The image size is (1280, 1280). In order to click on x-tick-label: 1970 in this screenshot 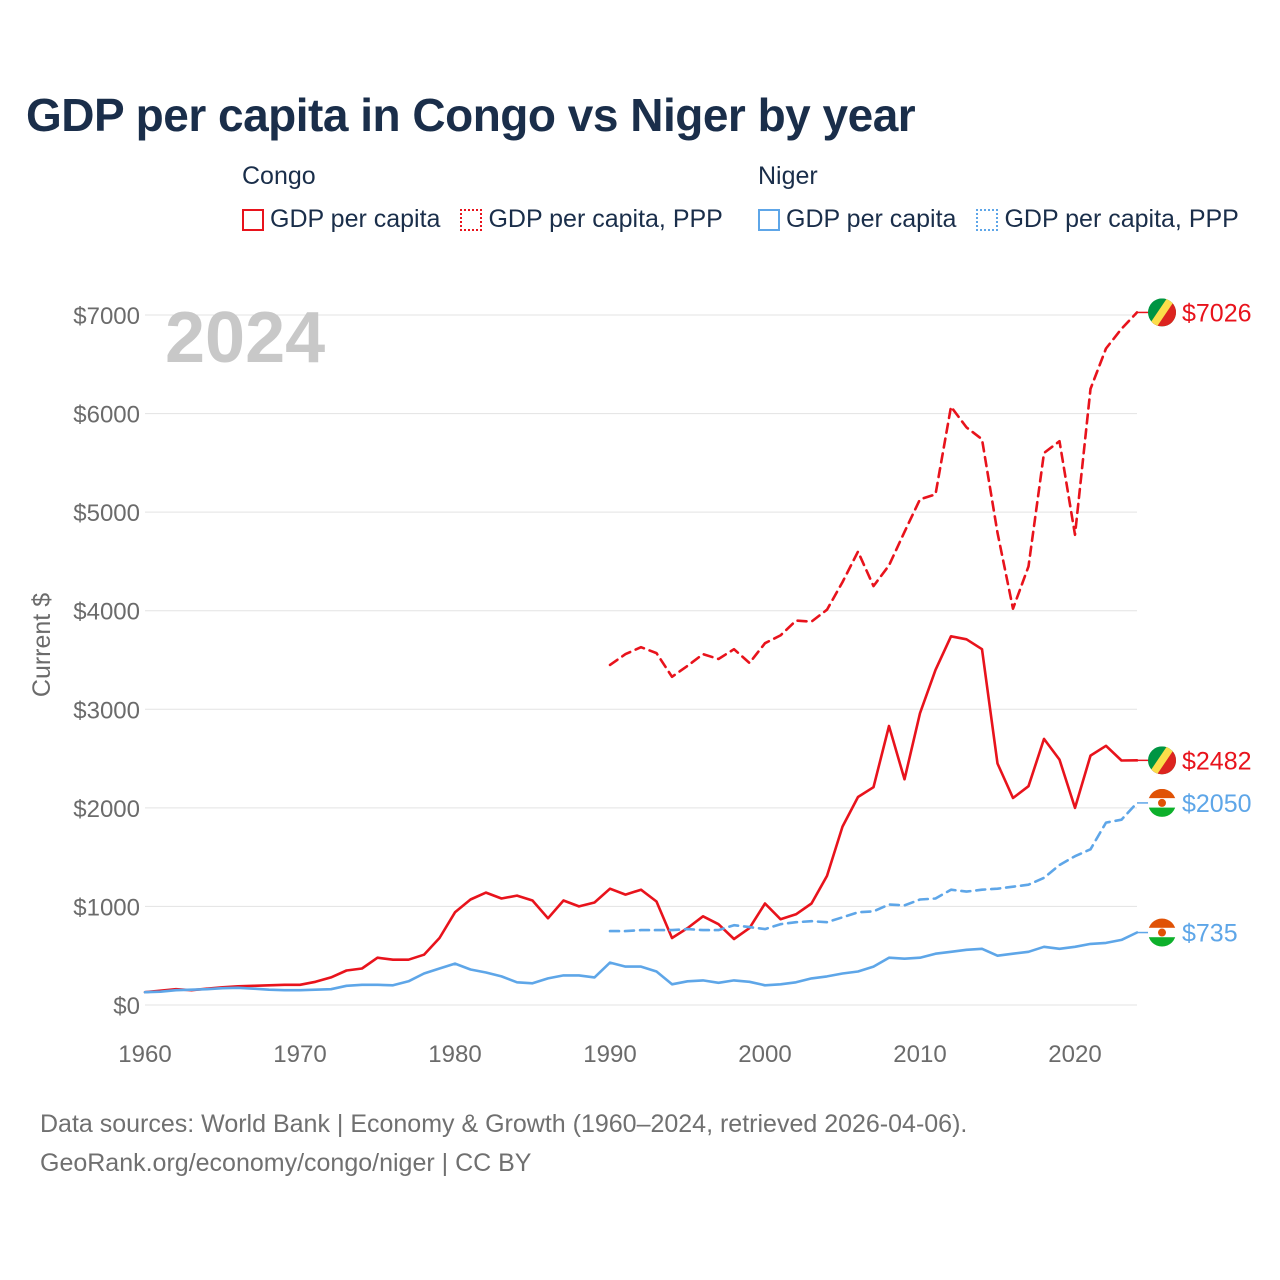, I will do `click(299, 1054)`.